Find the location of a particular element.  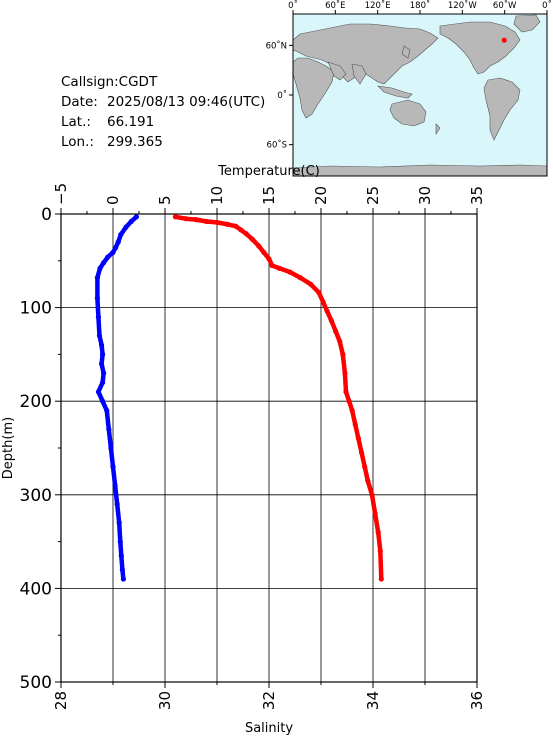

depth-tick-label: 400 is located at coordinates (36, 589).